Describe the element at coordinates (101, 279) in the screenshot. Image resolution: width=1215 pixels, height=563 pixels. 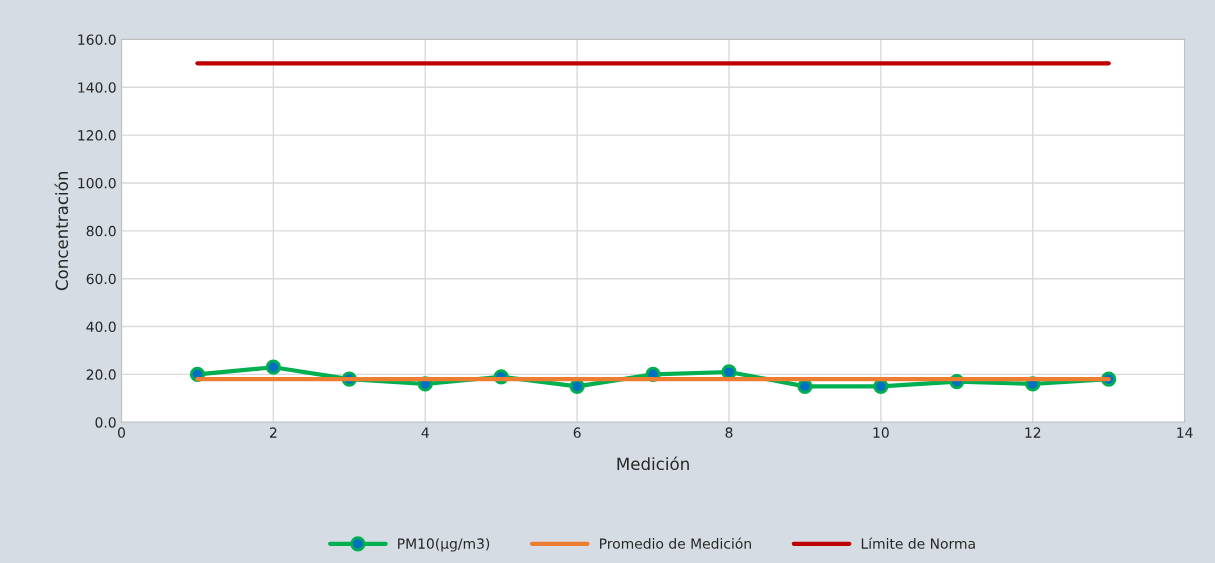
I see `y-tick-label: 60.0` at that location.